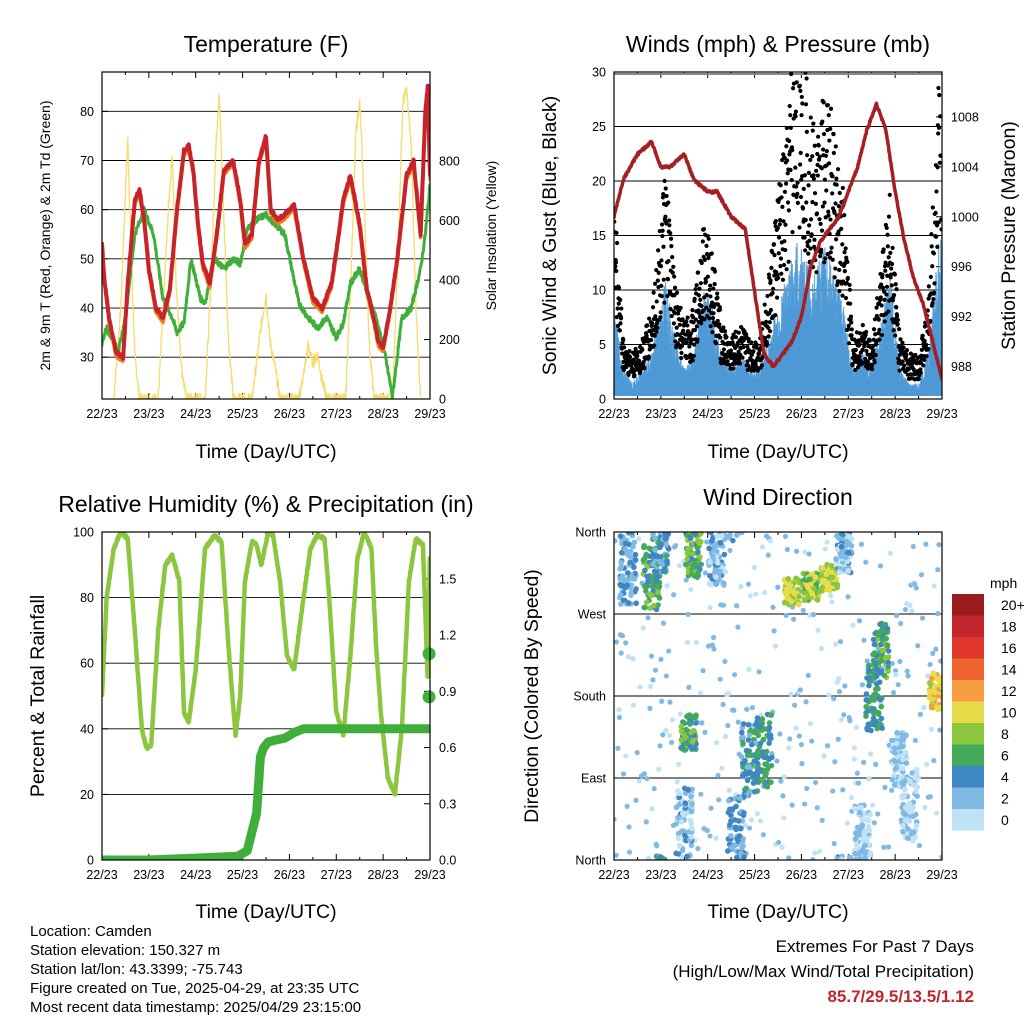 This screenshot has width=1024, height=1024. Describe the element at coordinates (801, 875) in the screenshot. I see `x-tick-label: 26/23` at that location.